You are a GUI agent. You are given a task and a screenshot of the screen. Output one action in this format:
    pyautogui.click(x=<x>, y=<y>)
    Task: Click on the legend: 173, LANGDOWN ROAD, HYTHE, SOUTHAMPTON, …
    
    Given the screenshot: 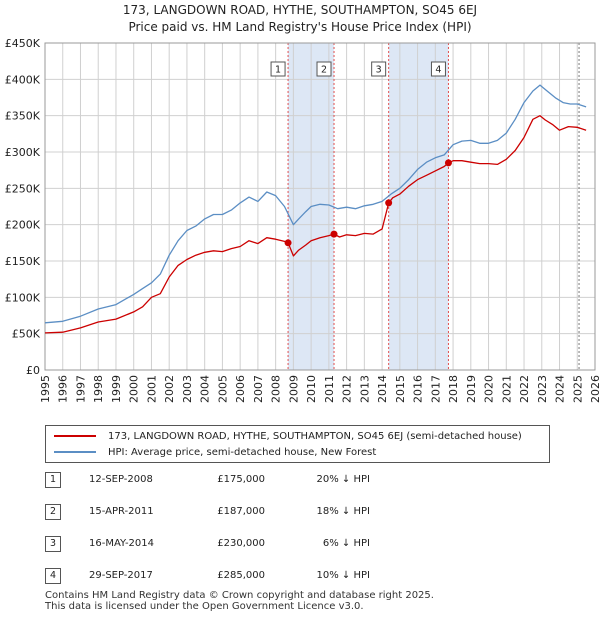 What is the action you would take?
    pyautogui.click(x=297, y=444)
    